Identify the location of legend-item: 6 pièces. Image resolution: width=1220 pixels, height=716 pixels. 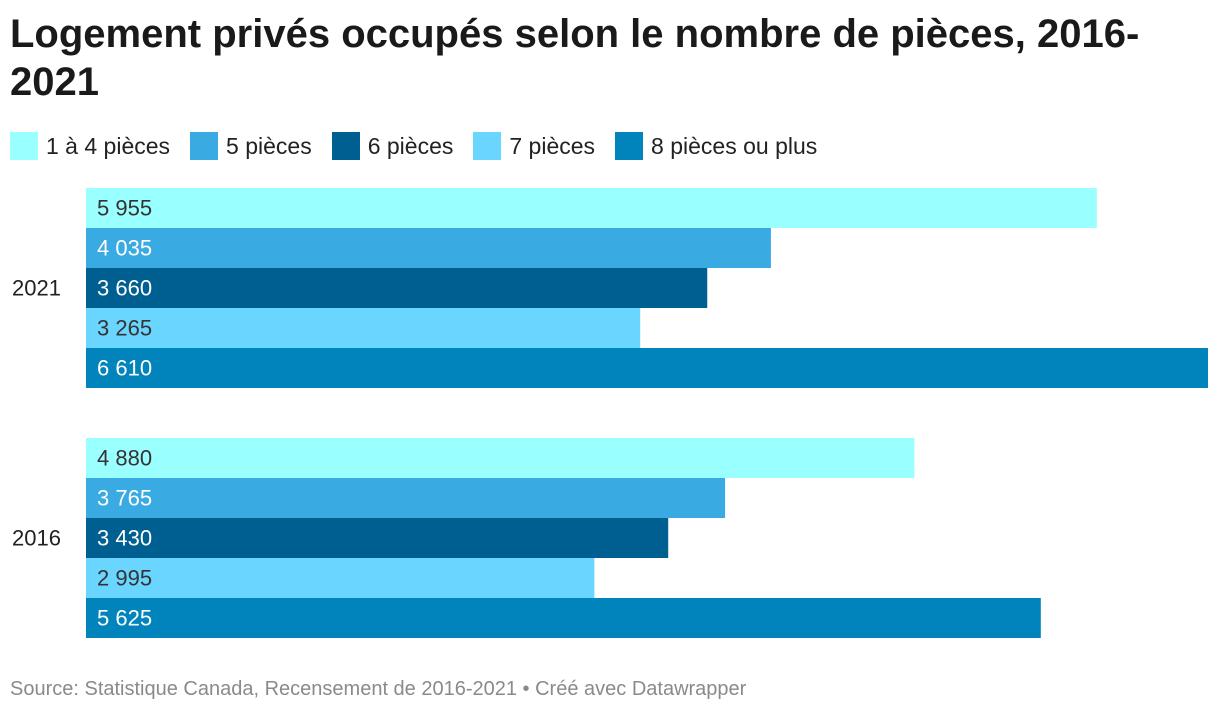
(392, 146).